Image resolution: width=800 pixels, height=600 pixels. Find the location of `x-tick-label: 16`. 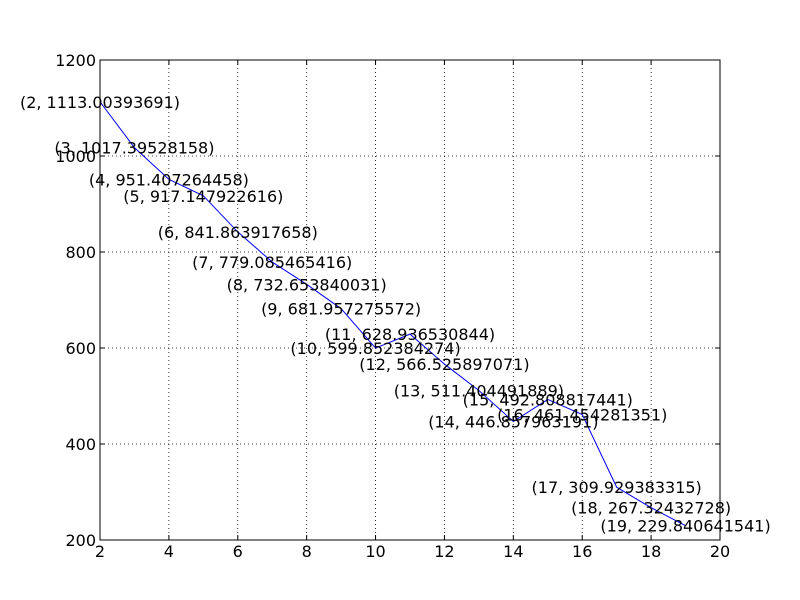

x-tick-label: 16 is located at coordinates (582, 551).